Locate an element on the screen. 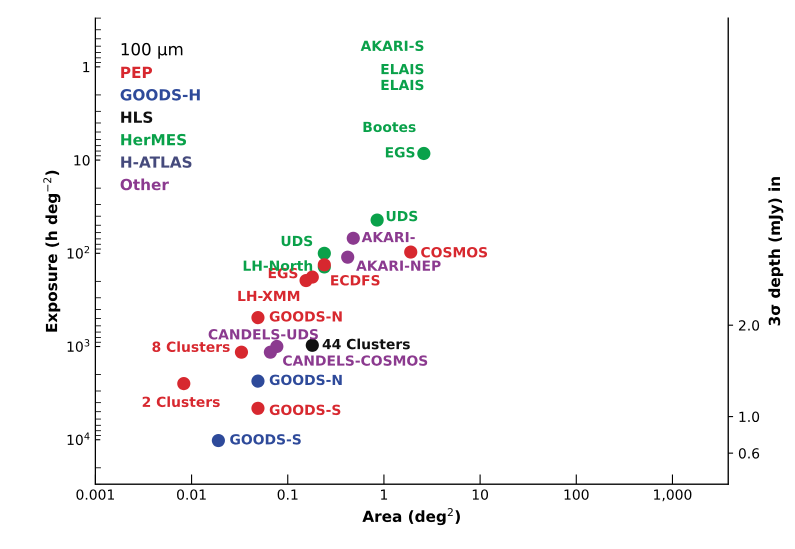 This screenshot has width=795, height=549. annotation: CANDELS-COSMOS is located at coordinates (355, 360).